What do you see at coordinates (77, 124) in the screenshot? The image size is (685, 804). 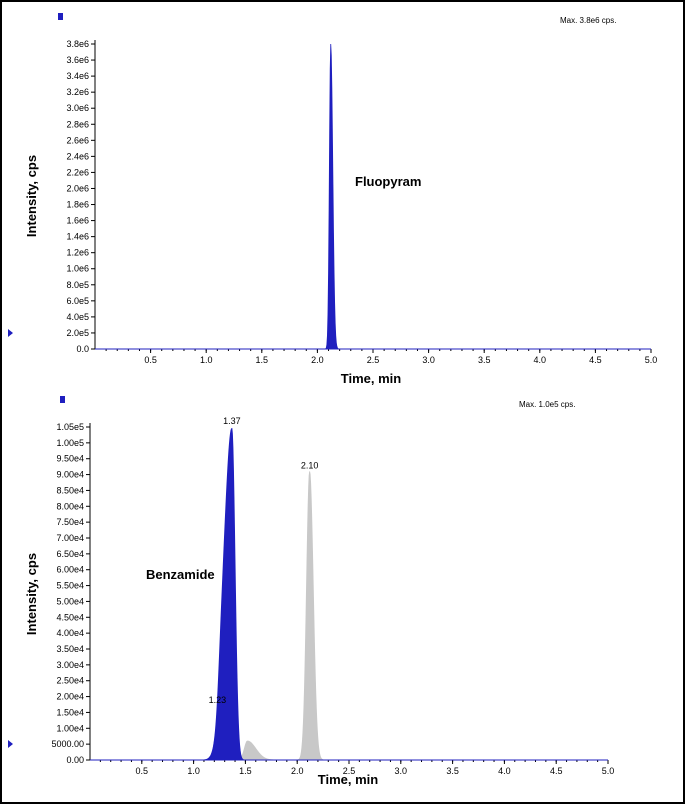 I see `y-tick-label: 2.8e6` at bounding box center [77, 124].